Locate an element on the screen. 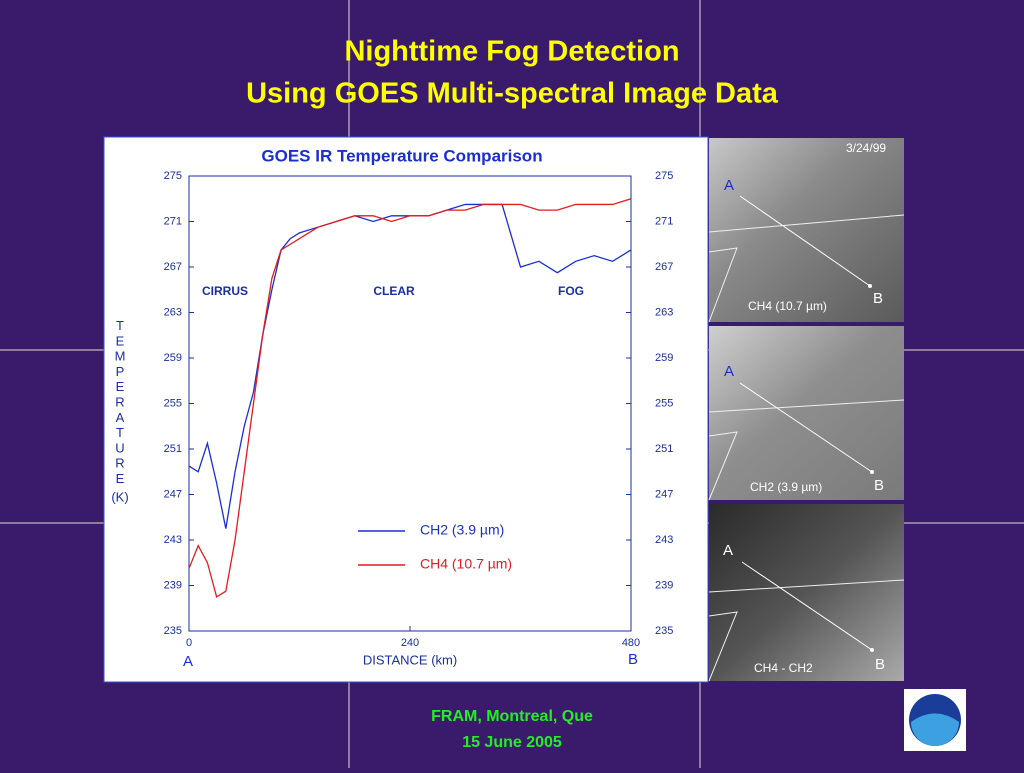 Image resolution: width=1024 pixels, height=773 pixels. y-tick-label: 275 is located at coordinates (173, 176).